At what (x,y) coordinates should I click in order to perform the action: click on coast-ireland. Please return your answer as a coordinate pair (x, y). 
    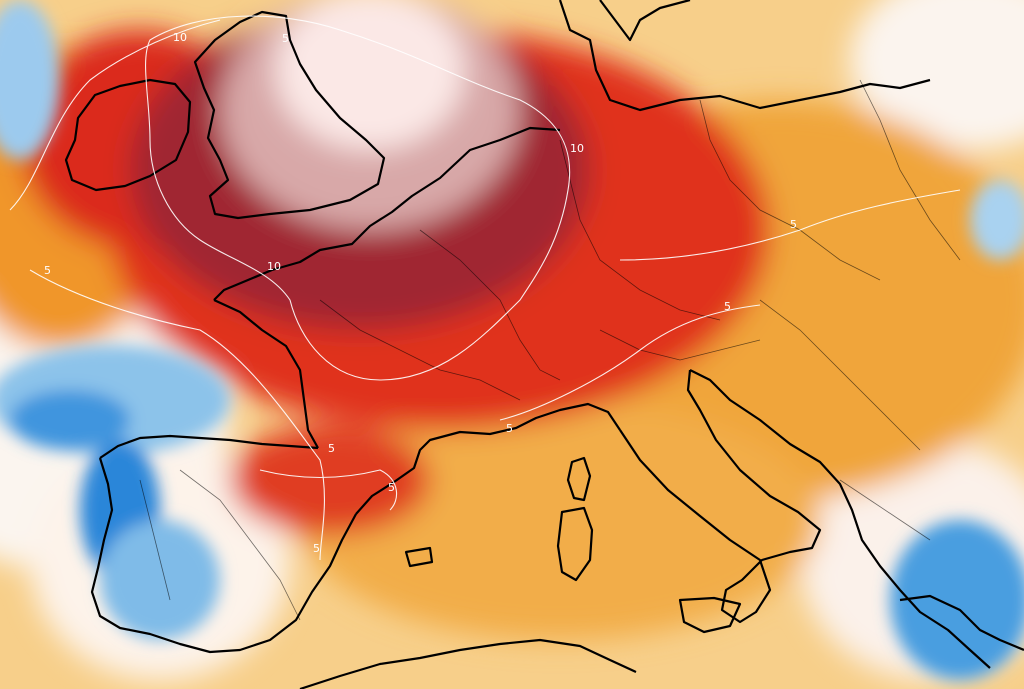
    Looking at the image, I should click on (128, 135).